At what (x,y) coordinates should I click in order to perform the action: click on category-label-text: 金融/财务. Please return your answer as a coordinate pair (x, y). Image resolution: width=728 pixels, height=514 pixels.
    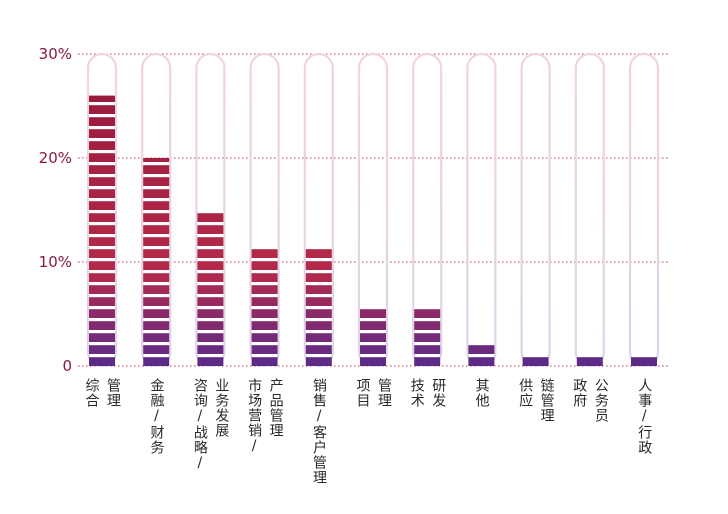
    Looking at the image, I should click on (156, 416).